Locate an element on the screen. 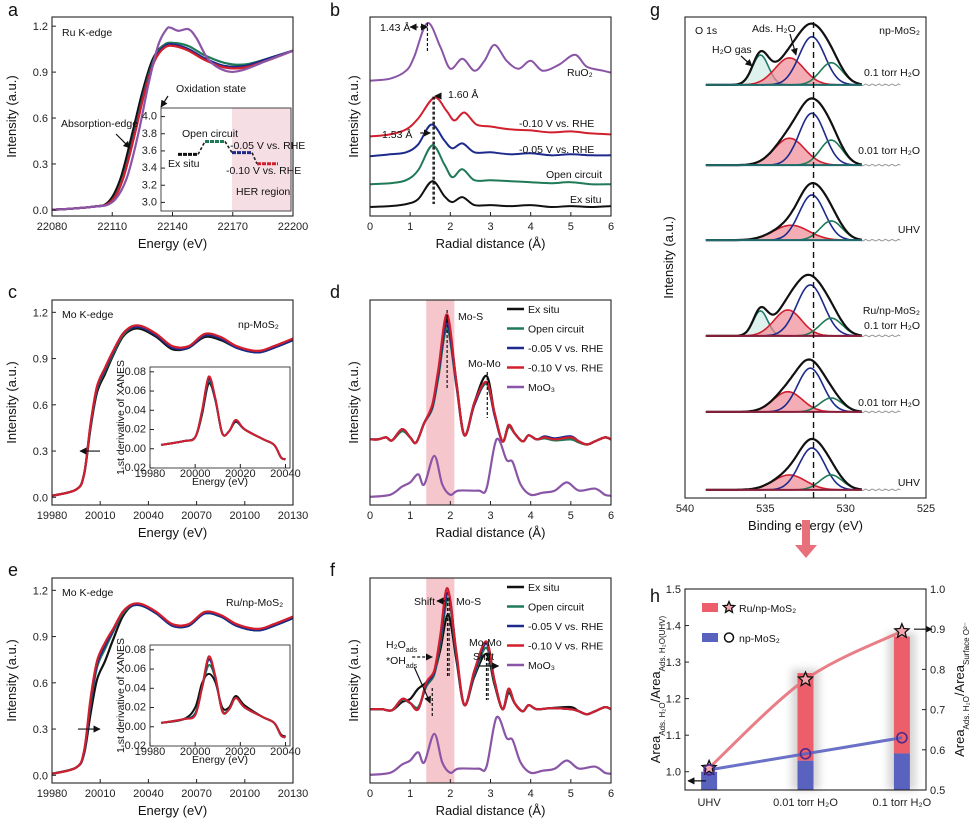 The width and height of the screenshot is (976, 836). x-tick-label: 22170 is located at coordinates (232, 227).